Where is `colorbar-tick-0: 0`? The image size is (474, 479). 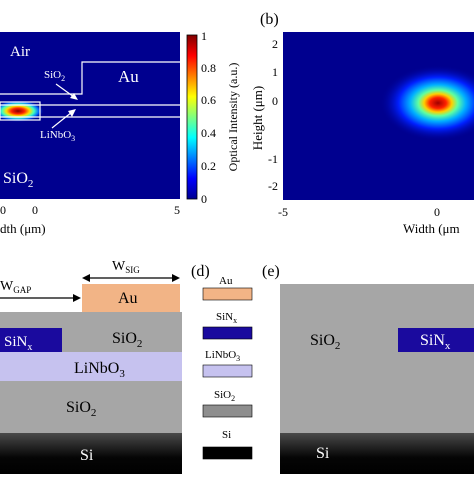
colorbar-tick-0: 0 is located at coordinates (204, 199).